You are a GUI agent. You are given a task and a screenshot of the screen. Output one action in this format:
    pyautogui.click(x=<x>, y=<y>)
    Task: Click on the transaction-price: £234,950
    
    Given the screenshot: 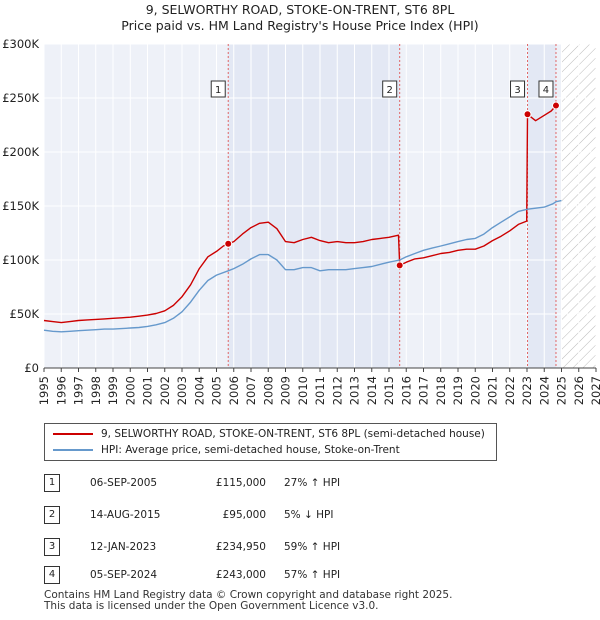 What is the action you would take?
    pyautogui.click(x=240, y=547)
    